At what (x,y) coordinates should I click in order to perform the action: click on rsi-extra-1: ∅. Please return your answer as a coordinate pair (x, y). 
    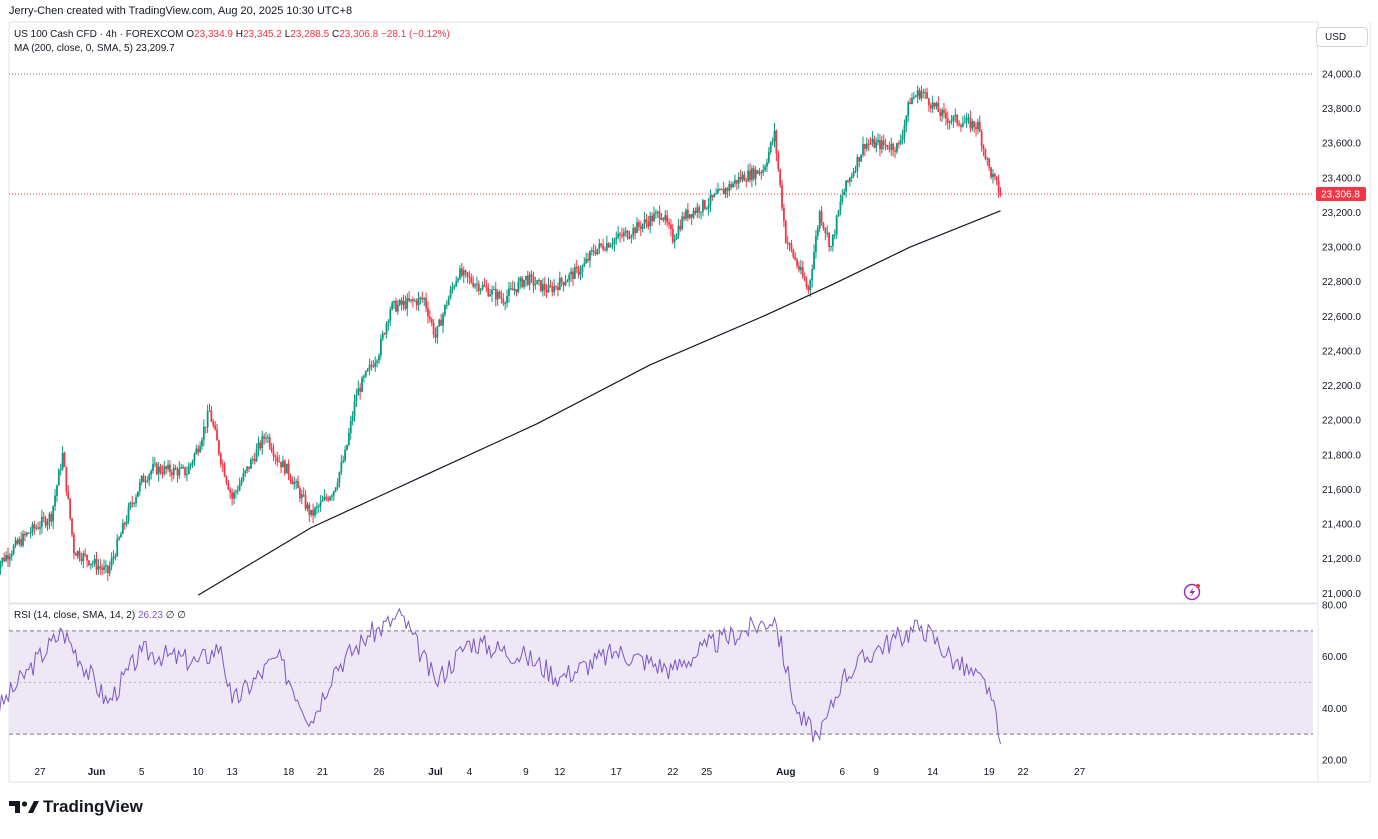
    Looking at the image, I should click on (170, 615).